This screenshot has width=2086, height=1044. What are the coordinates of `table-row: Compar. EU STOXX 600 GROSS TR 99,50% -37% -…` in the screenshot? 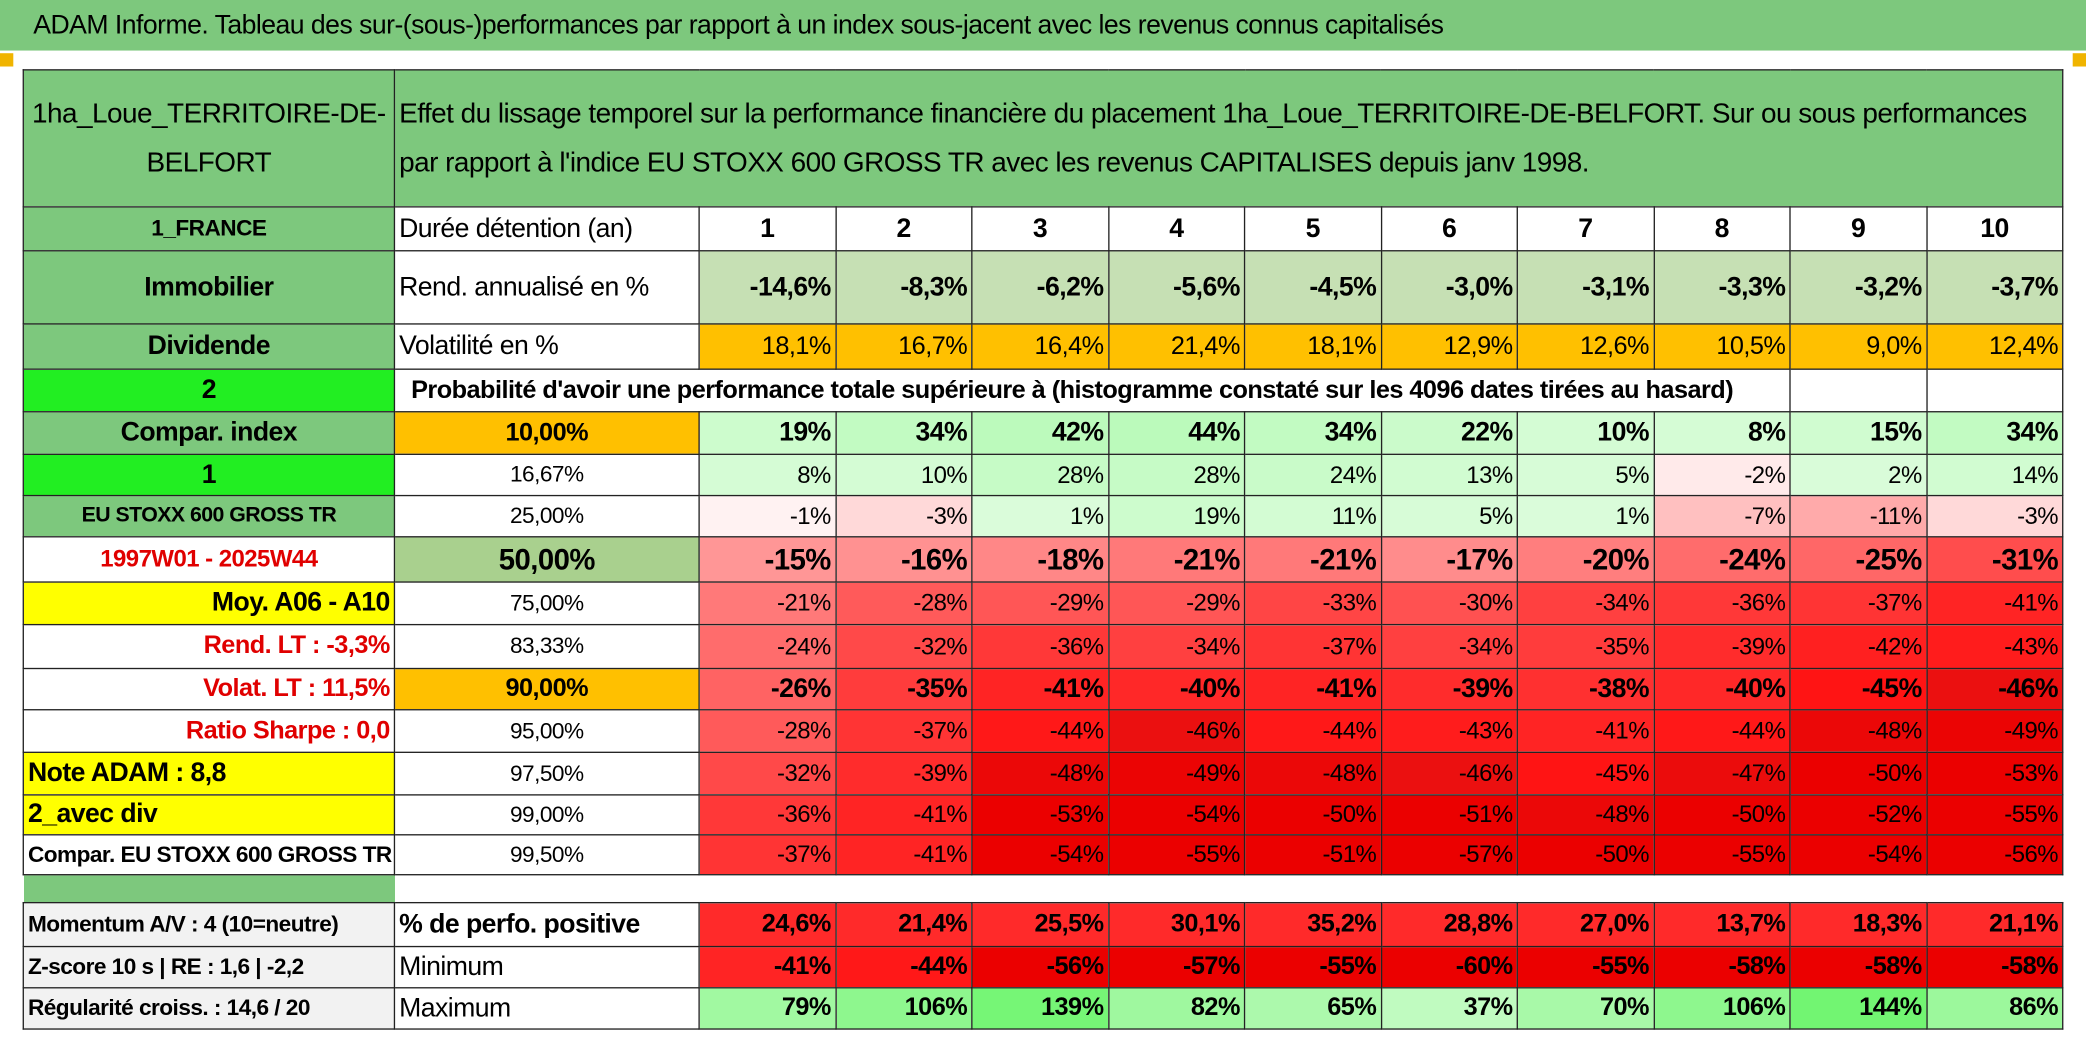 It's located at (1043, 855).